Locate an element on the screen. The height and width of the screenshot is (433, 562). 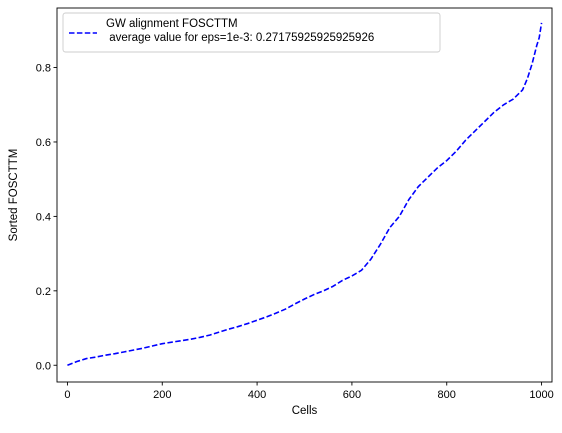
y-tick-label: 0.8 is located at coordinates (43, 69).